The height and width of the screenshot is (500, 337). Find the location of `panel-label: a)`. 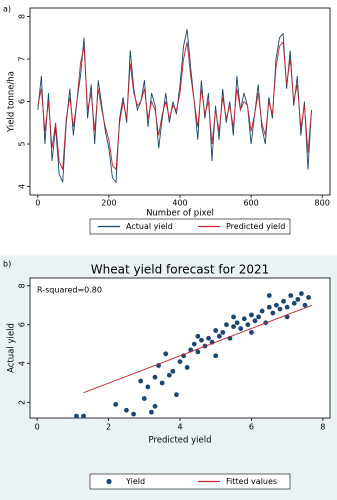

panel-label: a) is located at coordinates (7, 9).